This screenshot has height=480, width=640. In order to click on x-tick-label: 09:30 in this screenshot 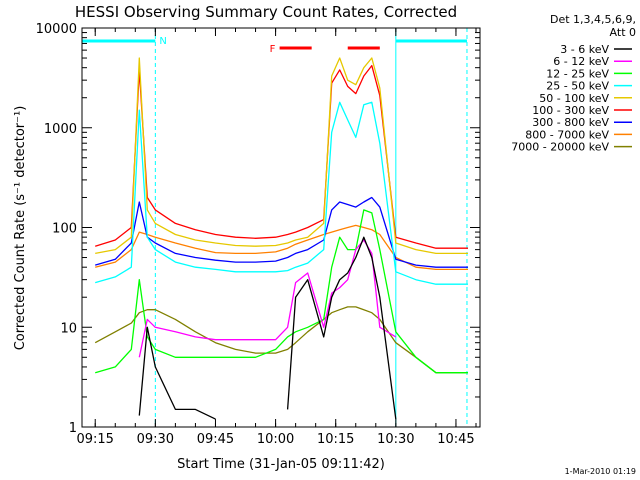, I will do `click(155, 439)`.